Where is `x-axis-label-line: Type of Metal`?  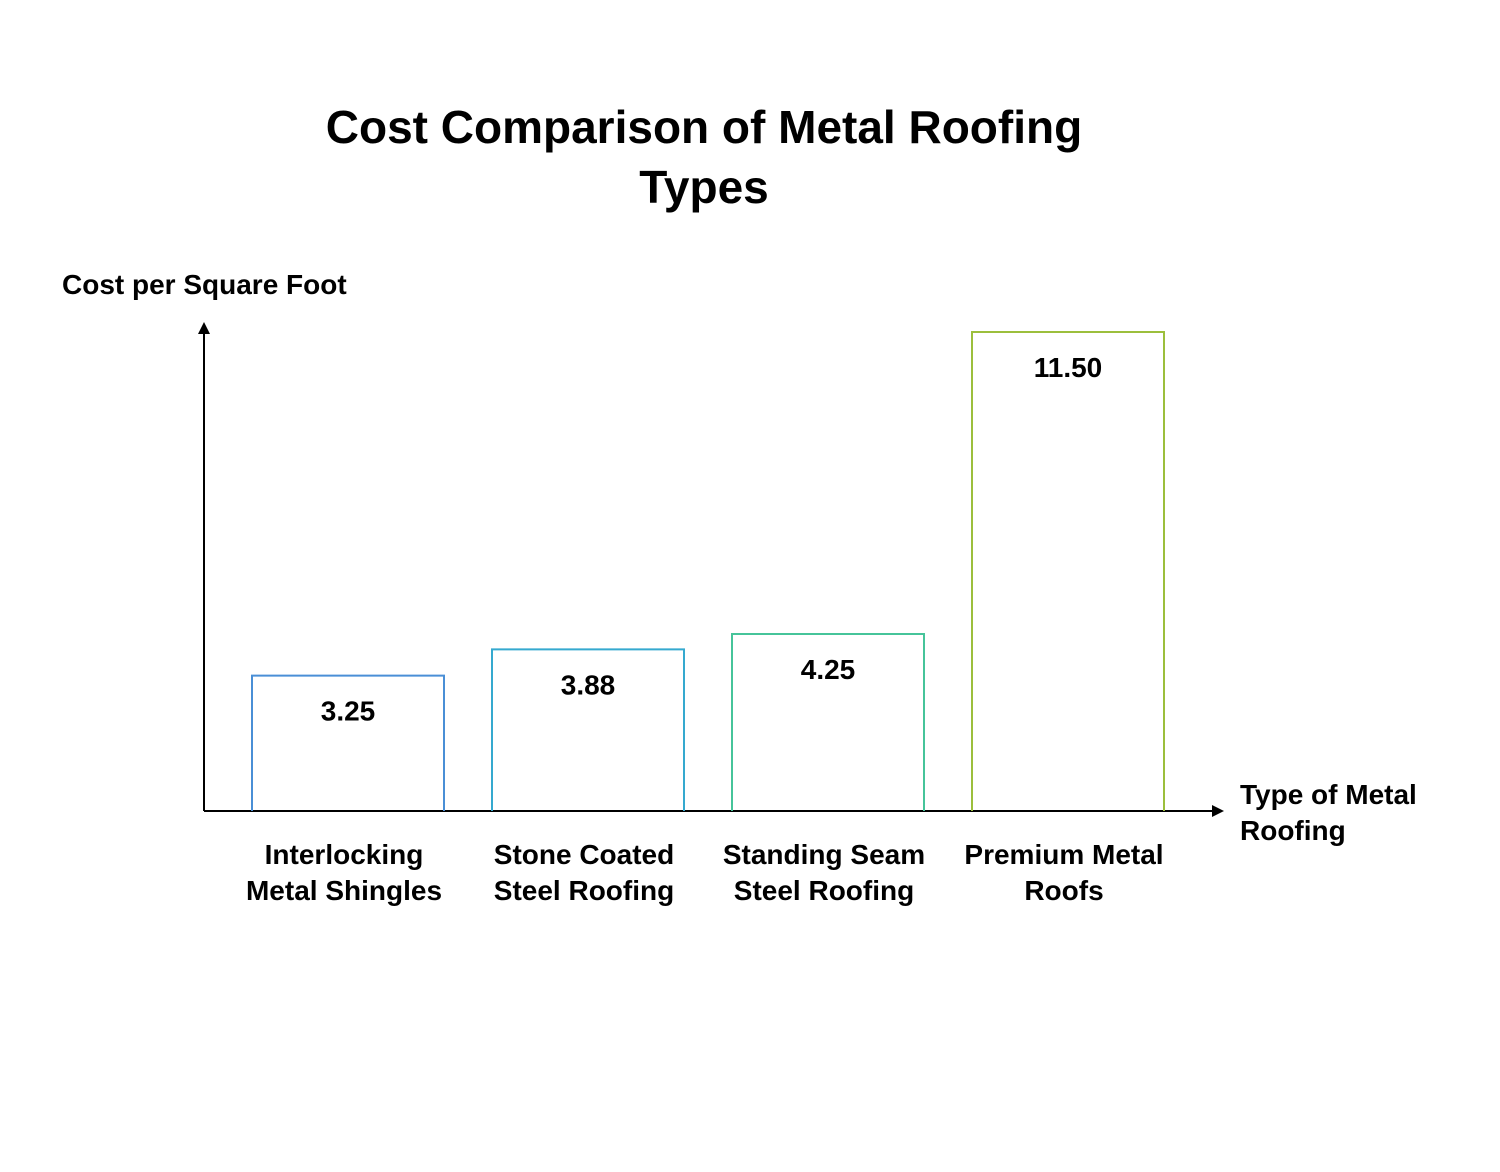
x-axis-label-line: Type of Metal is located at coordinates (1328, 794).